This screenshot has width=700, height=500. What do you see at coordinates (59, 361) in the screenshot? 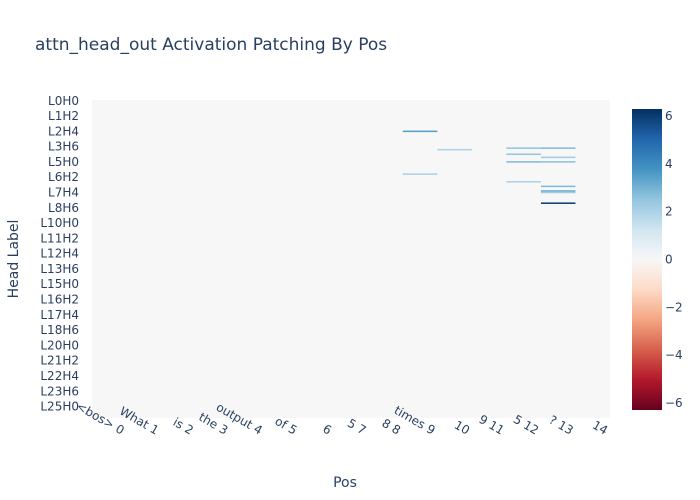
I see `y-tick-label: L21H2` at bounding box center [59, 361].